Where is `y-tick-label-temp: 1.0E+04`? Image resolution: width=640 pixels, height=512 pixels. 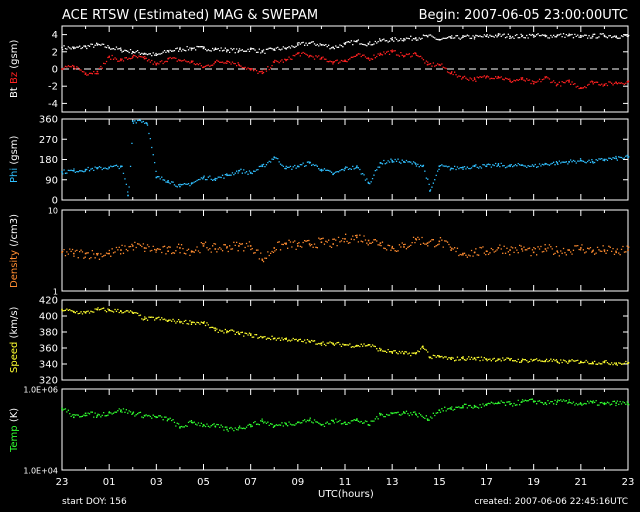
y-tick-label-temp: 1.0E+04 is located at coordinates (40, 471).